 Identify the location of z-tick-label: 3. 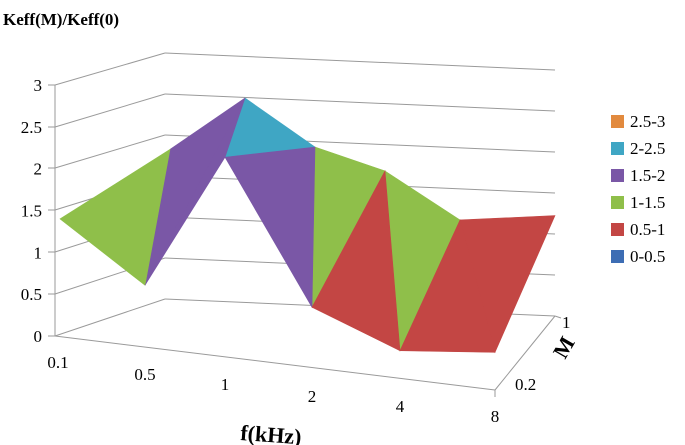
(38, 85).